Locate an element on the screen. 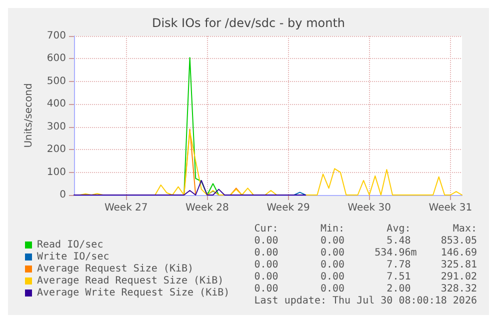  x-tick-label: Week 27 is located at coordinates (126, 208).